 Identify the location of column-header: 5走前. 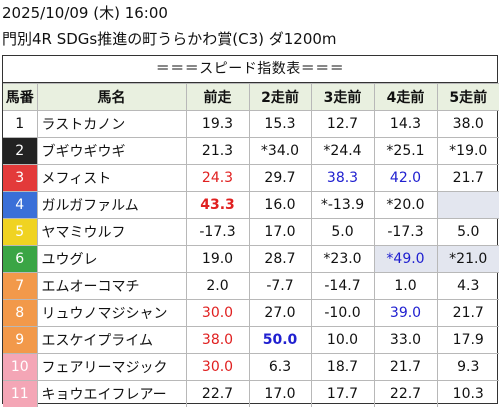
(467, 97).